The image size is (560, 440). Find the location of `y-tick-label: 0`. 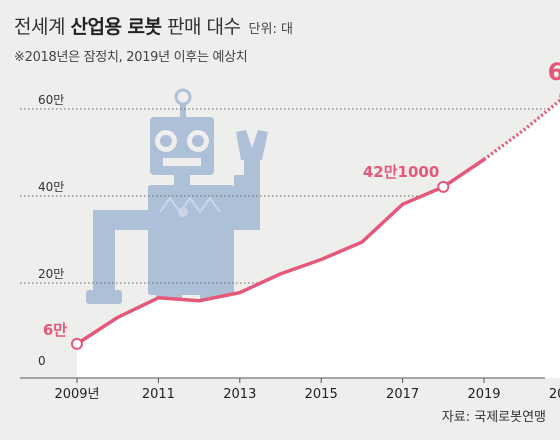

y-tick-label: 0 is located at coordinates (42, 361).